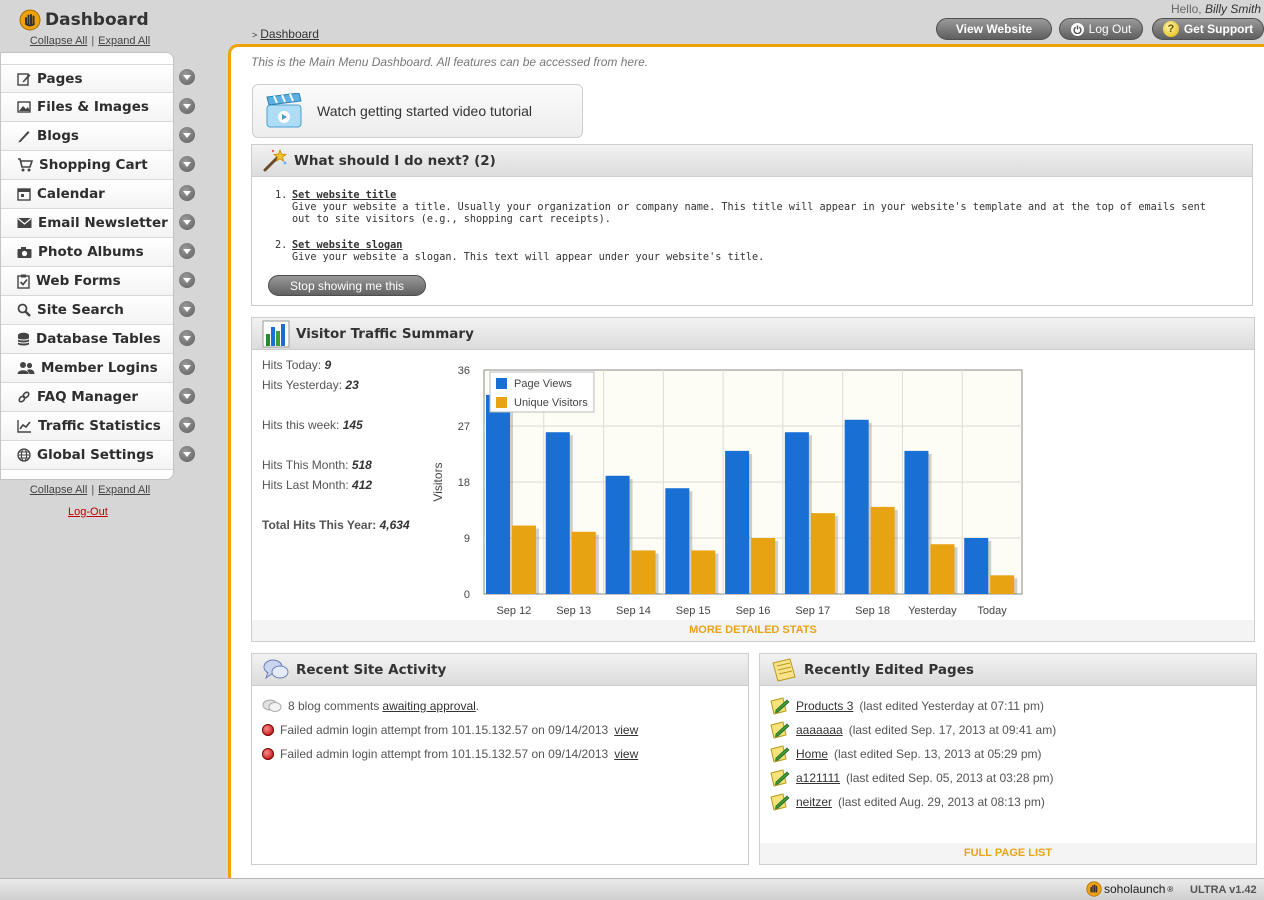 This screenshot has height=900, width=1264. Describe the element at coordinates (99, 426) in the screenshot. I see `sidebar-item-label: Traffic Statistics` at that location.